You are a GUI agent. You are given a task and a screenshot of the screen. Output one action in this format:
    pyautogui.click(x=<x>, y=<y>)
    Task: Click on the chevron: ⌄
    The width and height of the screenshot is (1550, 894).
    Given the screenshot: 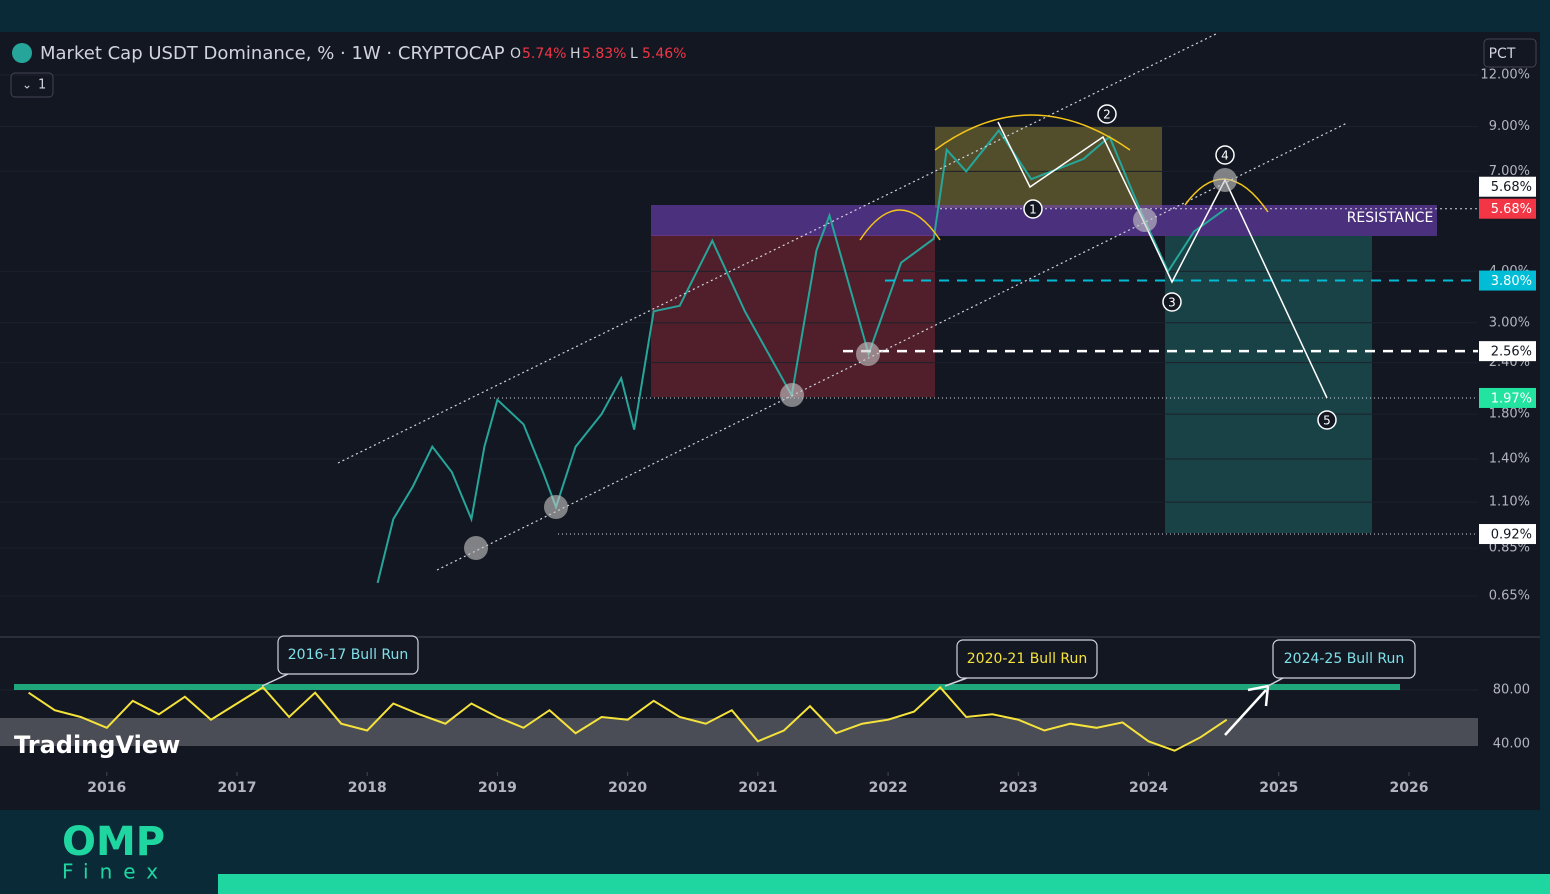 What is the action you would take?
    pyautogui.click(x=27, y=85)
    